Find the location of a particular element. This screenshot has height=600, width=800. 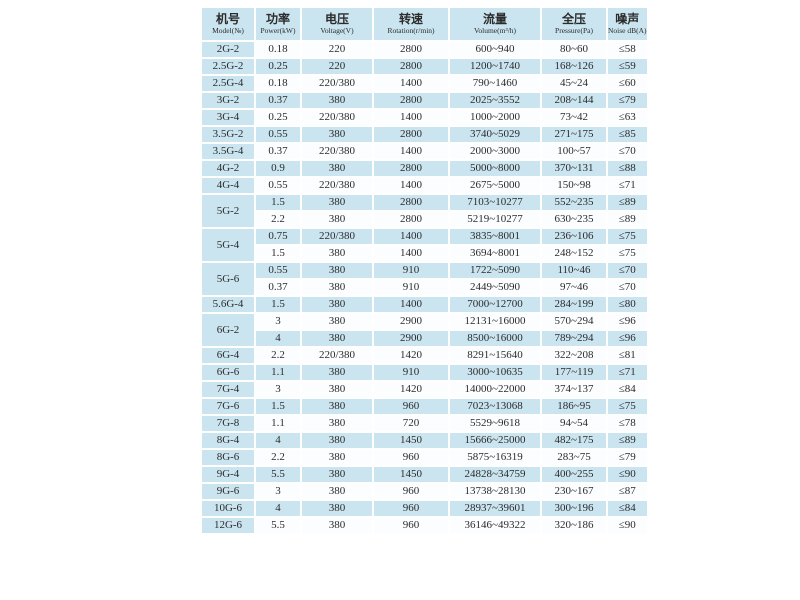

model-cell: 4G-2 is located at coordinates (228, 168).